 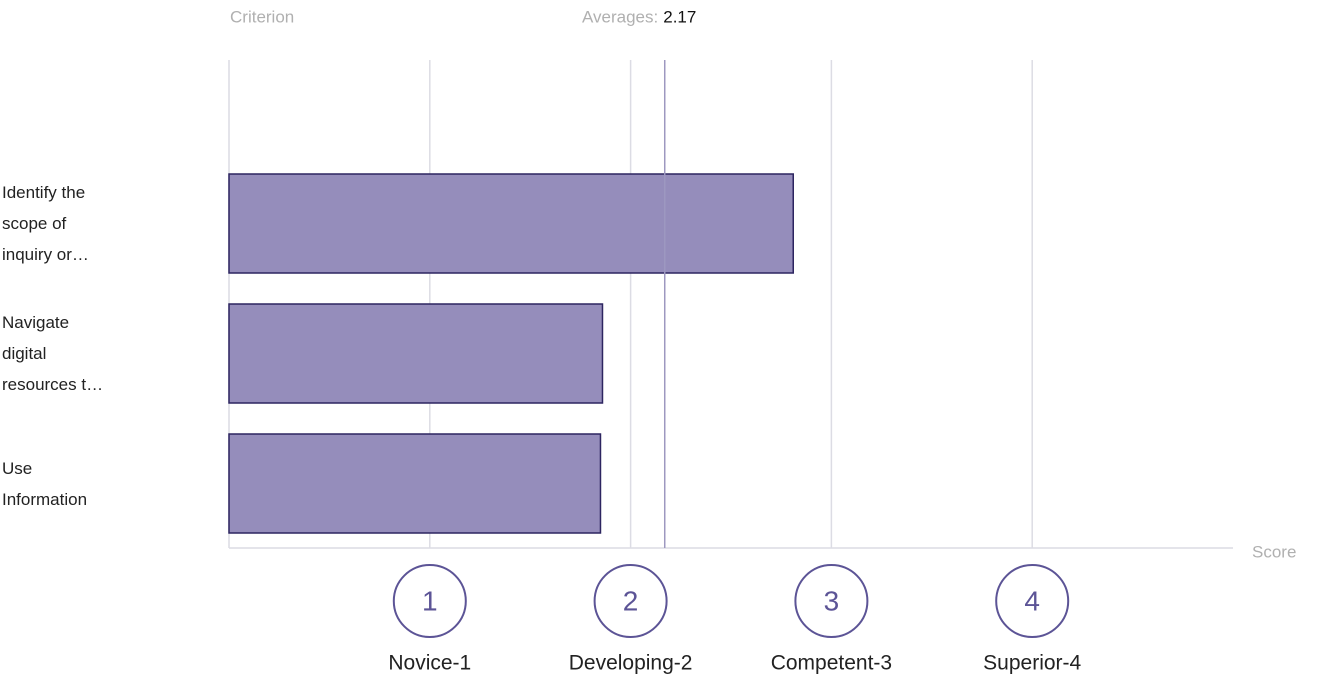 I want to click on average-label: Averages:, so click(x=620, y=16).